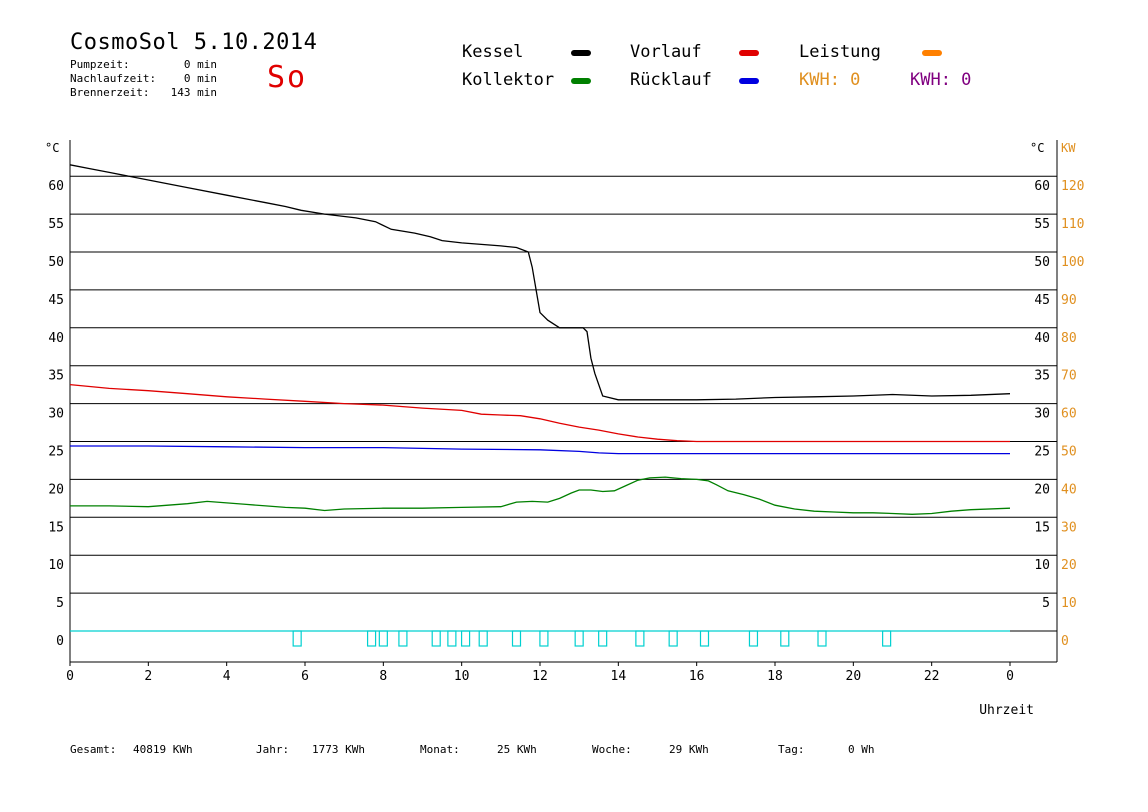 The image size is (1148, 812). I want to click on footer-monat-label: Monat:, so click(440, 749).